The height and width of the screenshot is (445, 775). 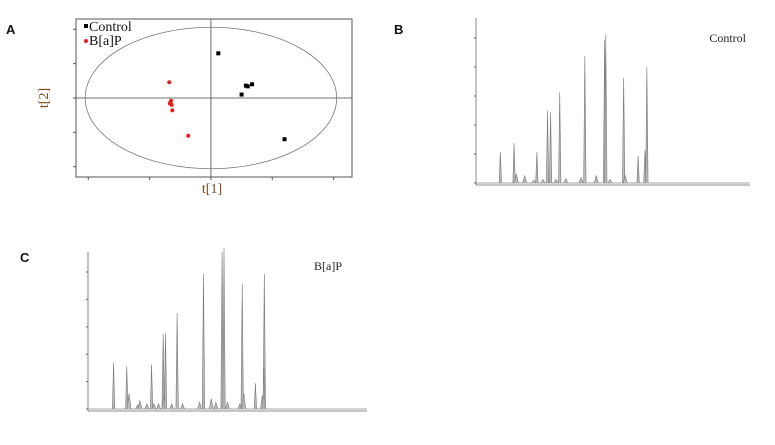 What do you see at coordinates (11, 29) in the screenshot?
I see `panel-label-a: A` at bounding box center [11, 29].